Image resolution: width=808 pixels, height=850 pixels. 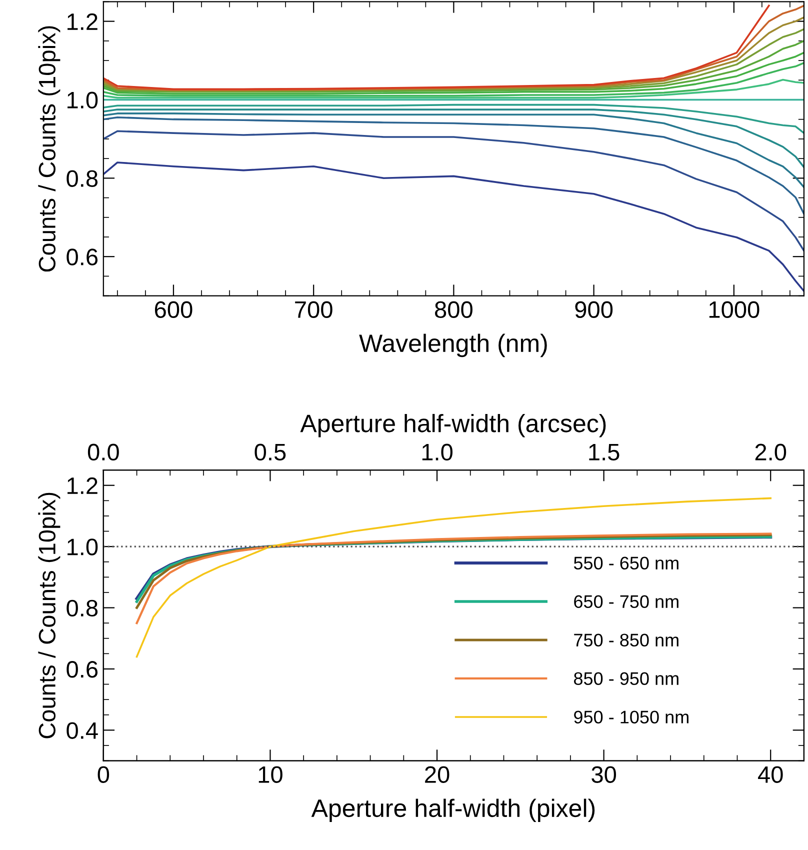 What do you see at coordinates (173, 309) in the screenshot?
I see `x-tick-label: 600` at bounding box center [173, 309].